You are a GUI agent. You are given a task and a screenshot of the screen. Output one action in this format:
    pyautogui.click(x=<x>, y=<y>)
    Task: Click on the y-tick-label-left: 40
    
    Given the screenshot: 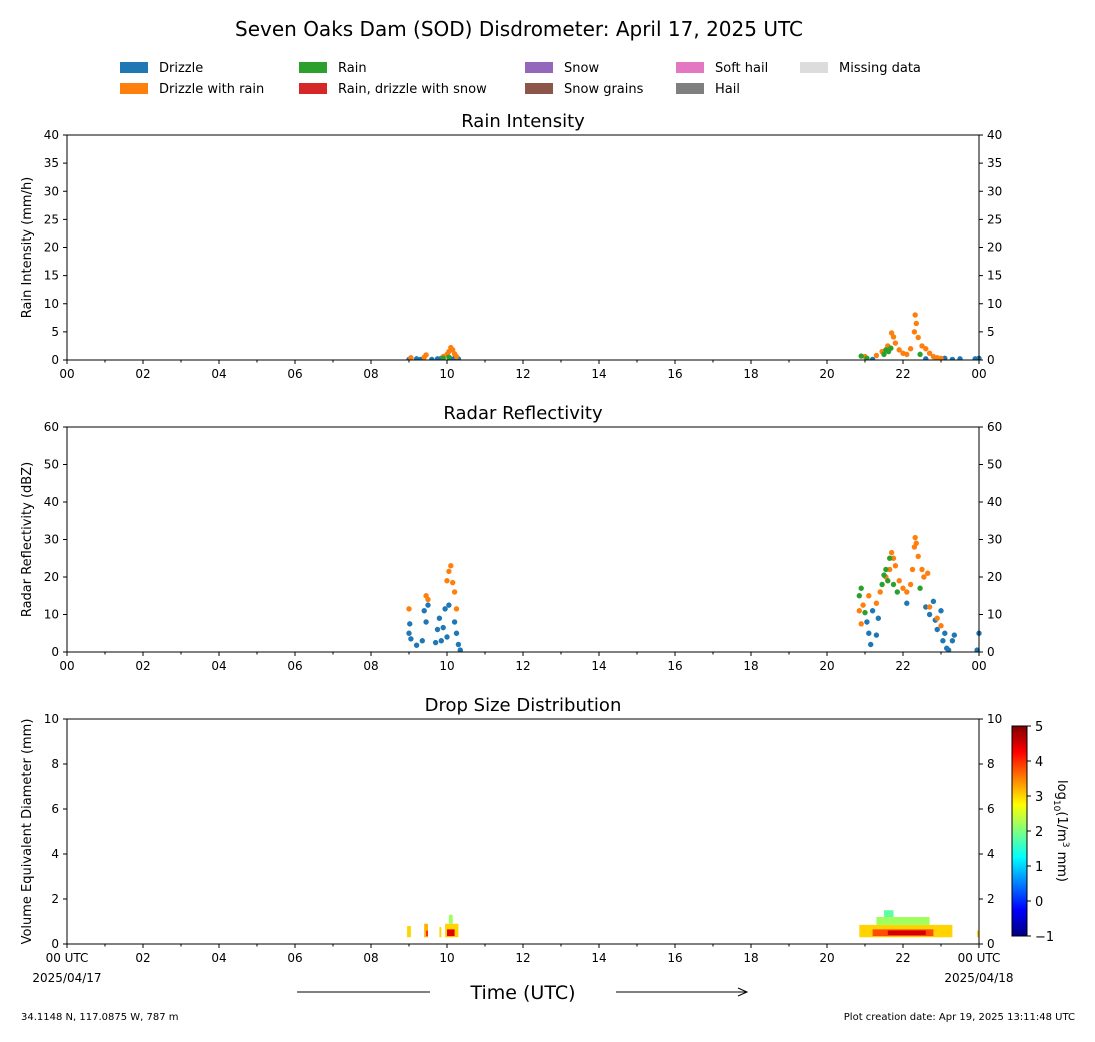 What is the action you would take?
    pyautogui.click(x=51, y=135)
    